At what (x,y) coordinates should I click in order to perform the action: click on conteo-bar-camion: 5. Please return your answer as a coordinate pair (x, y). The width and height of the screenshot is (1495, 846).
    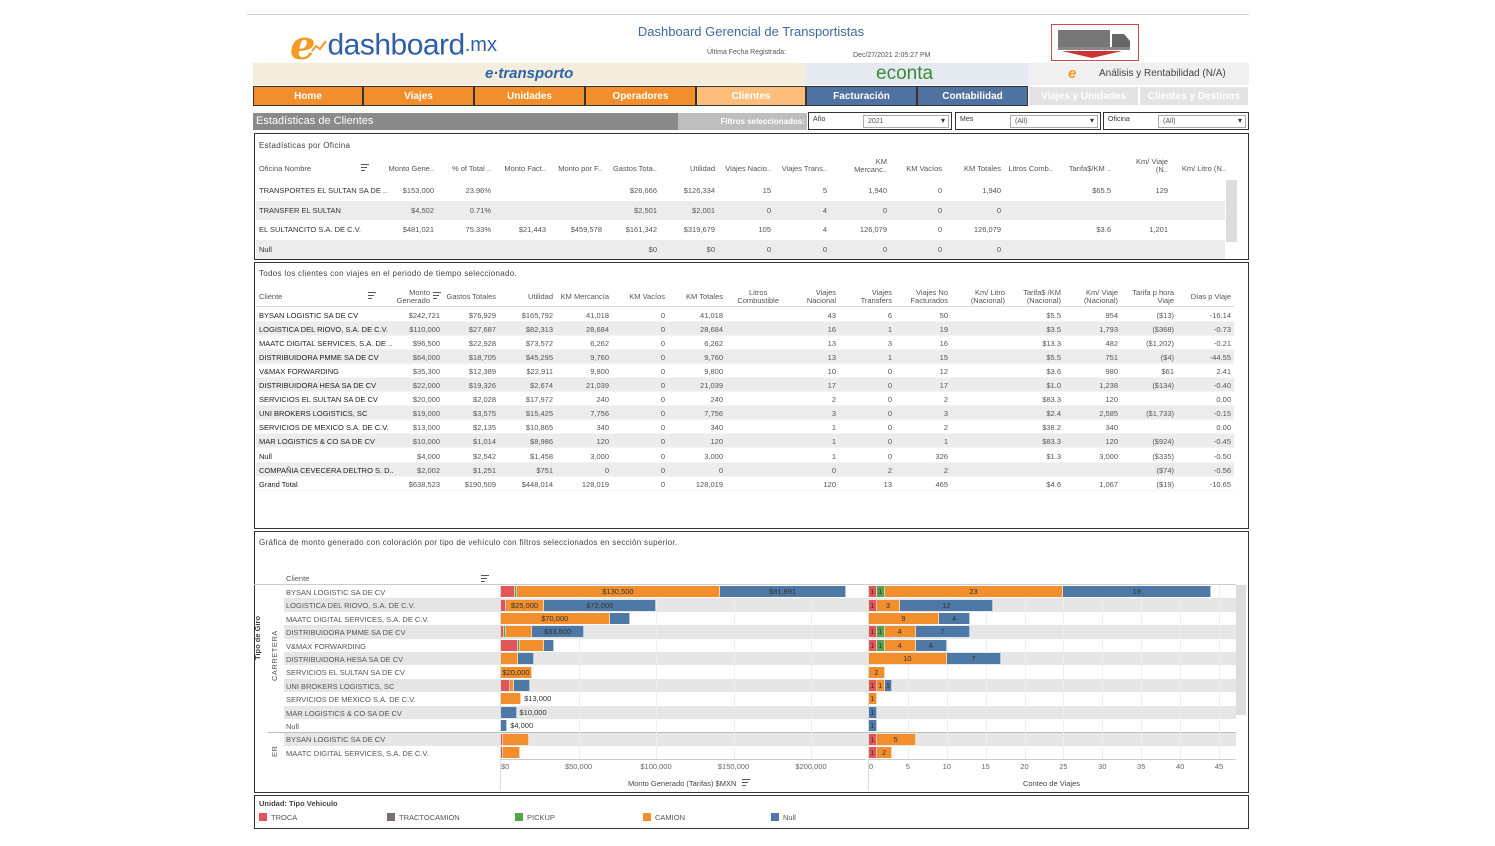
    Looking at the image, I should click on (896, 739).